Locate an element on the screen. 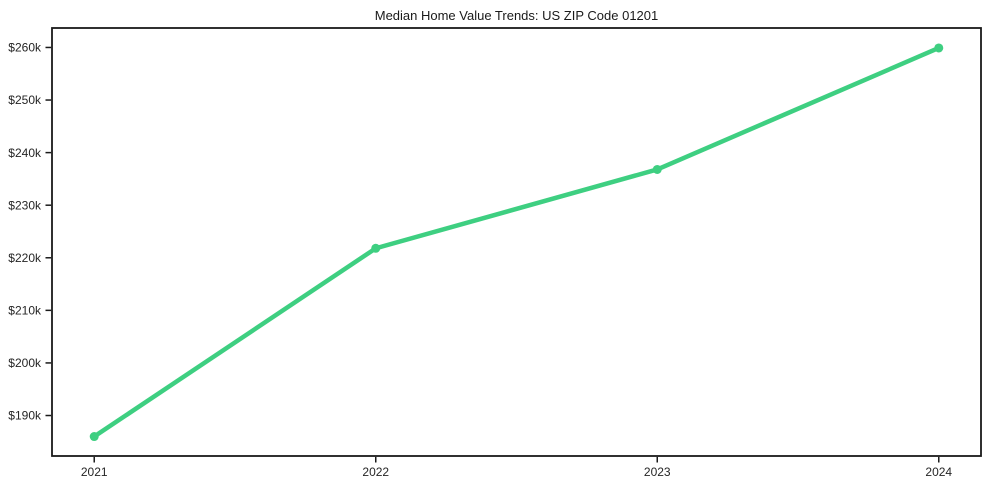  x-tick-label: 2022 is located at coordinates (375, 472).